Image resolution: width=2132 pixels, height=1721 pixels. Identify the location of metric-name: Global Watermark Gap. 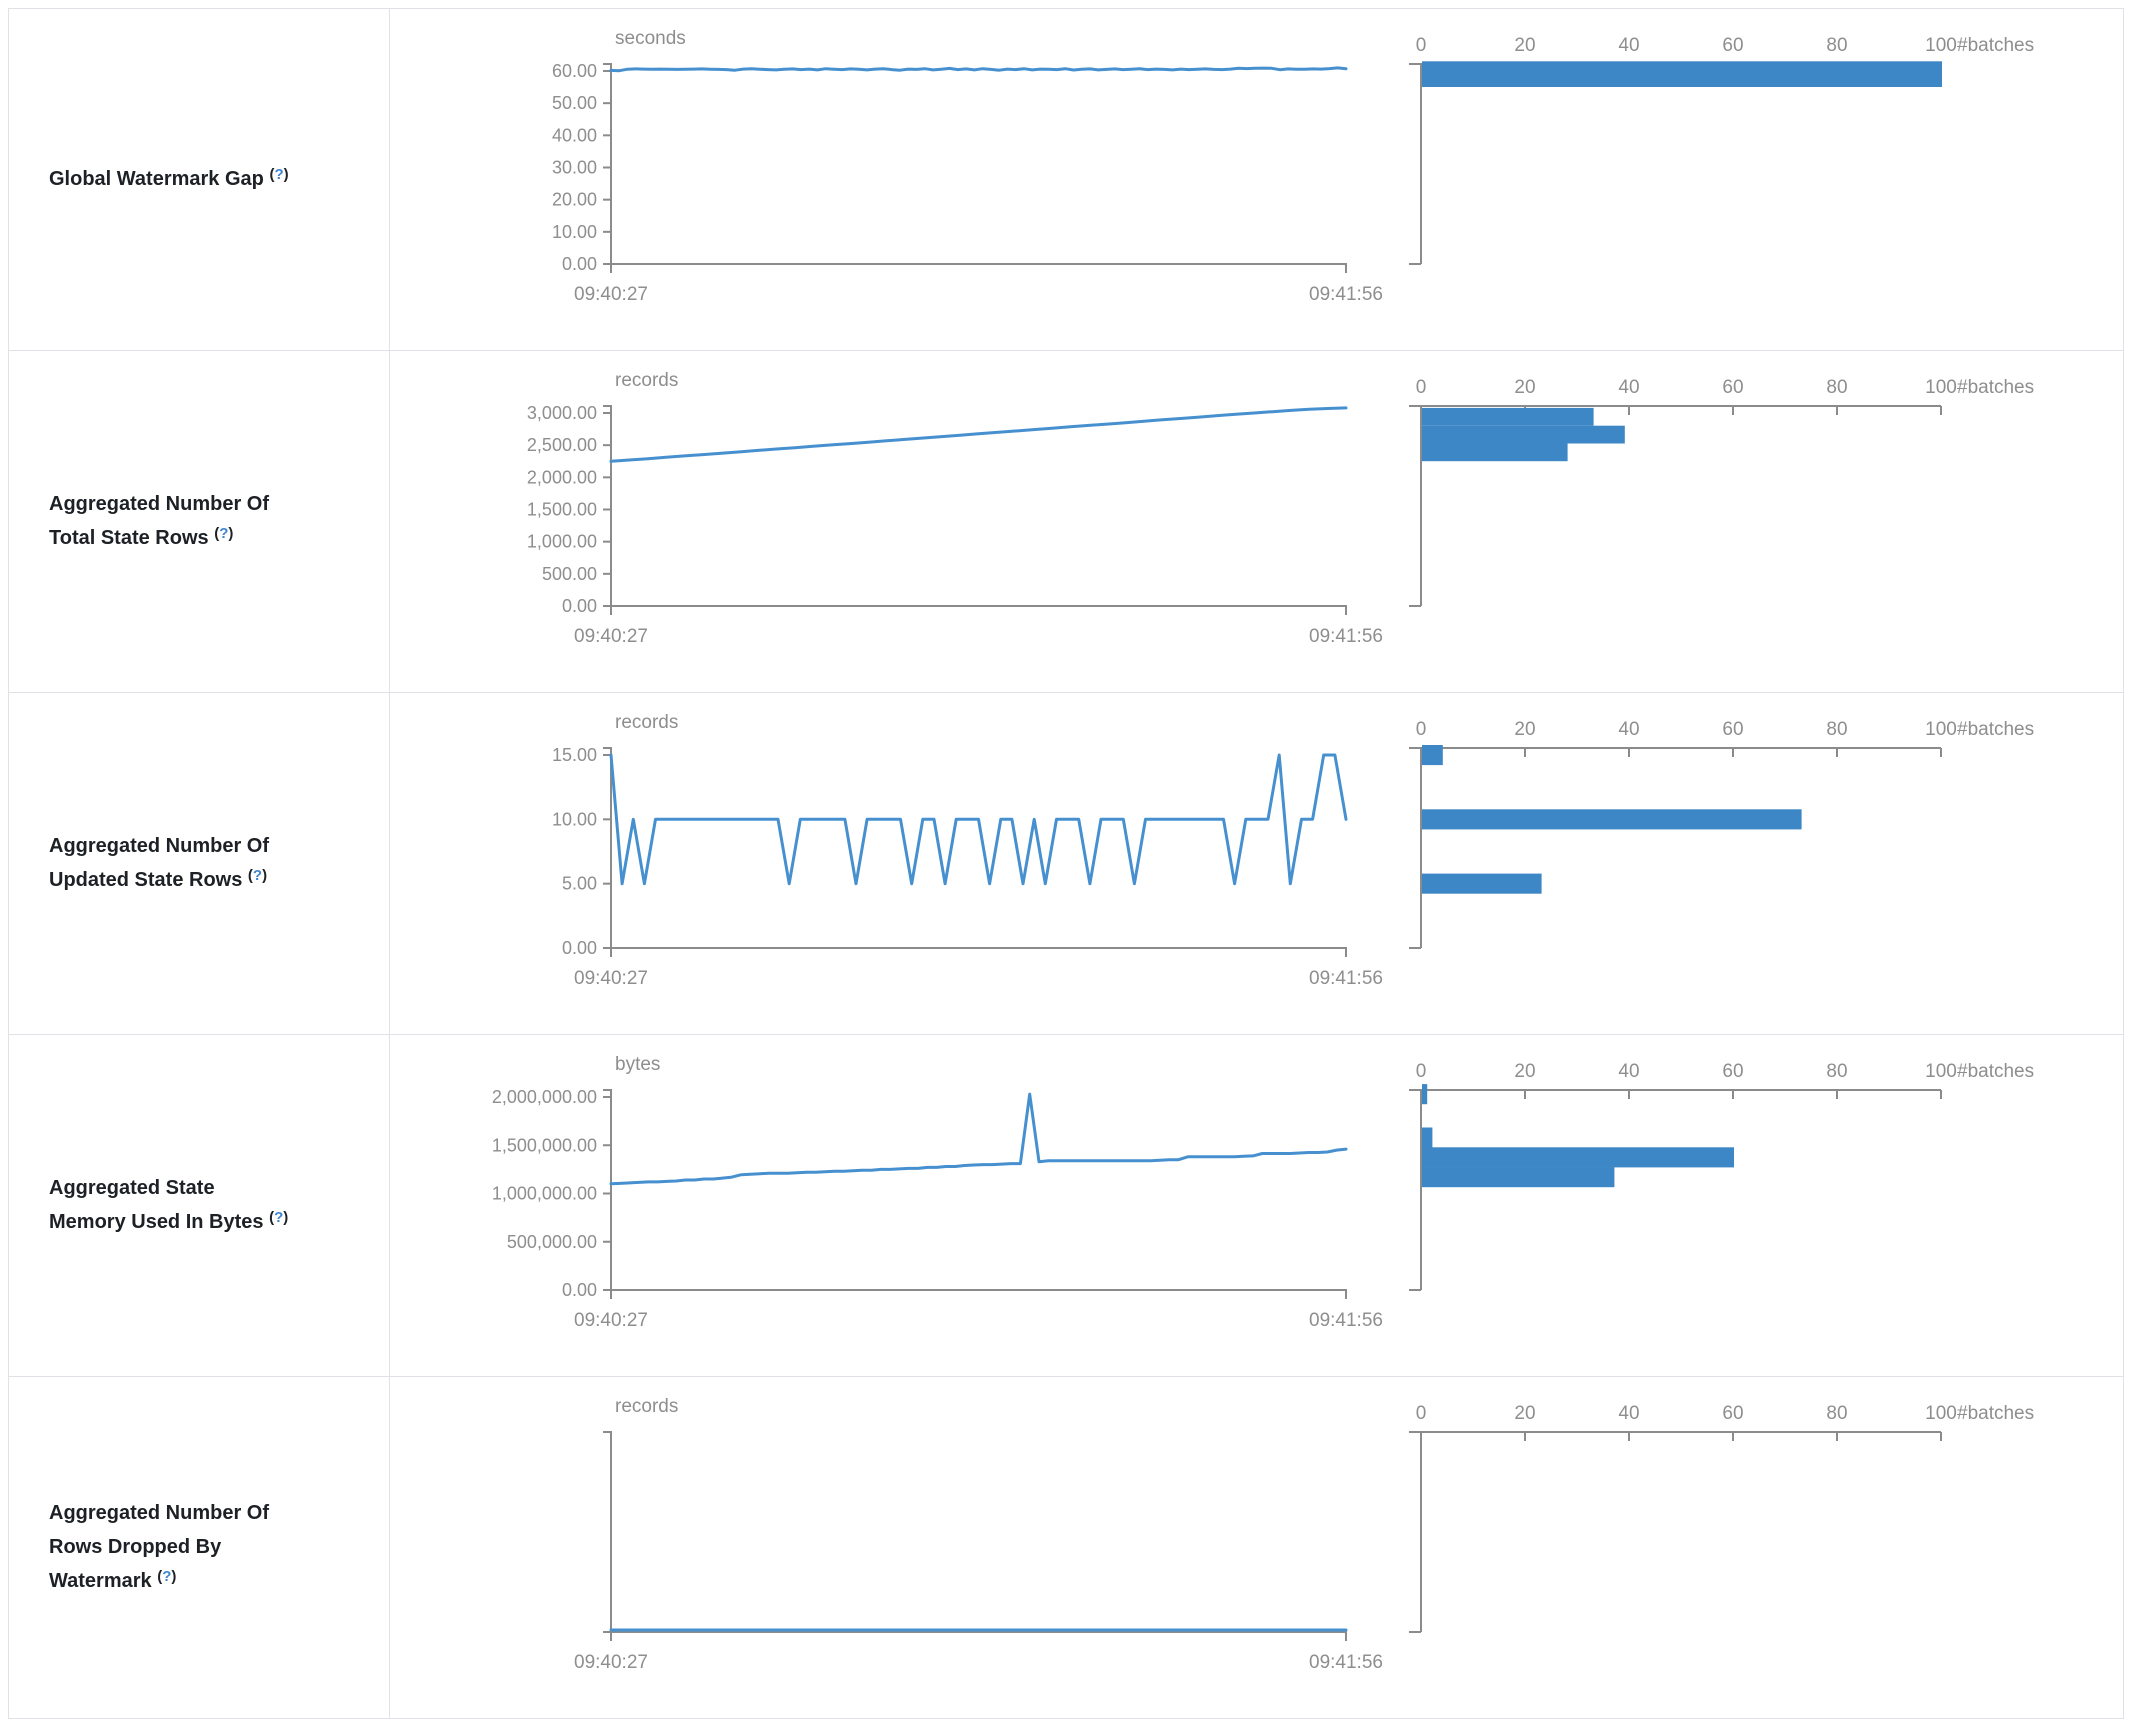
(156, 178).